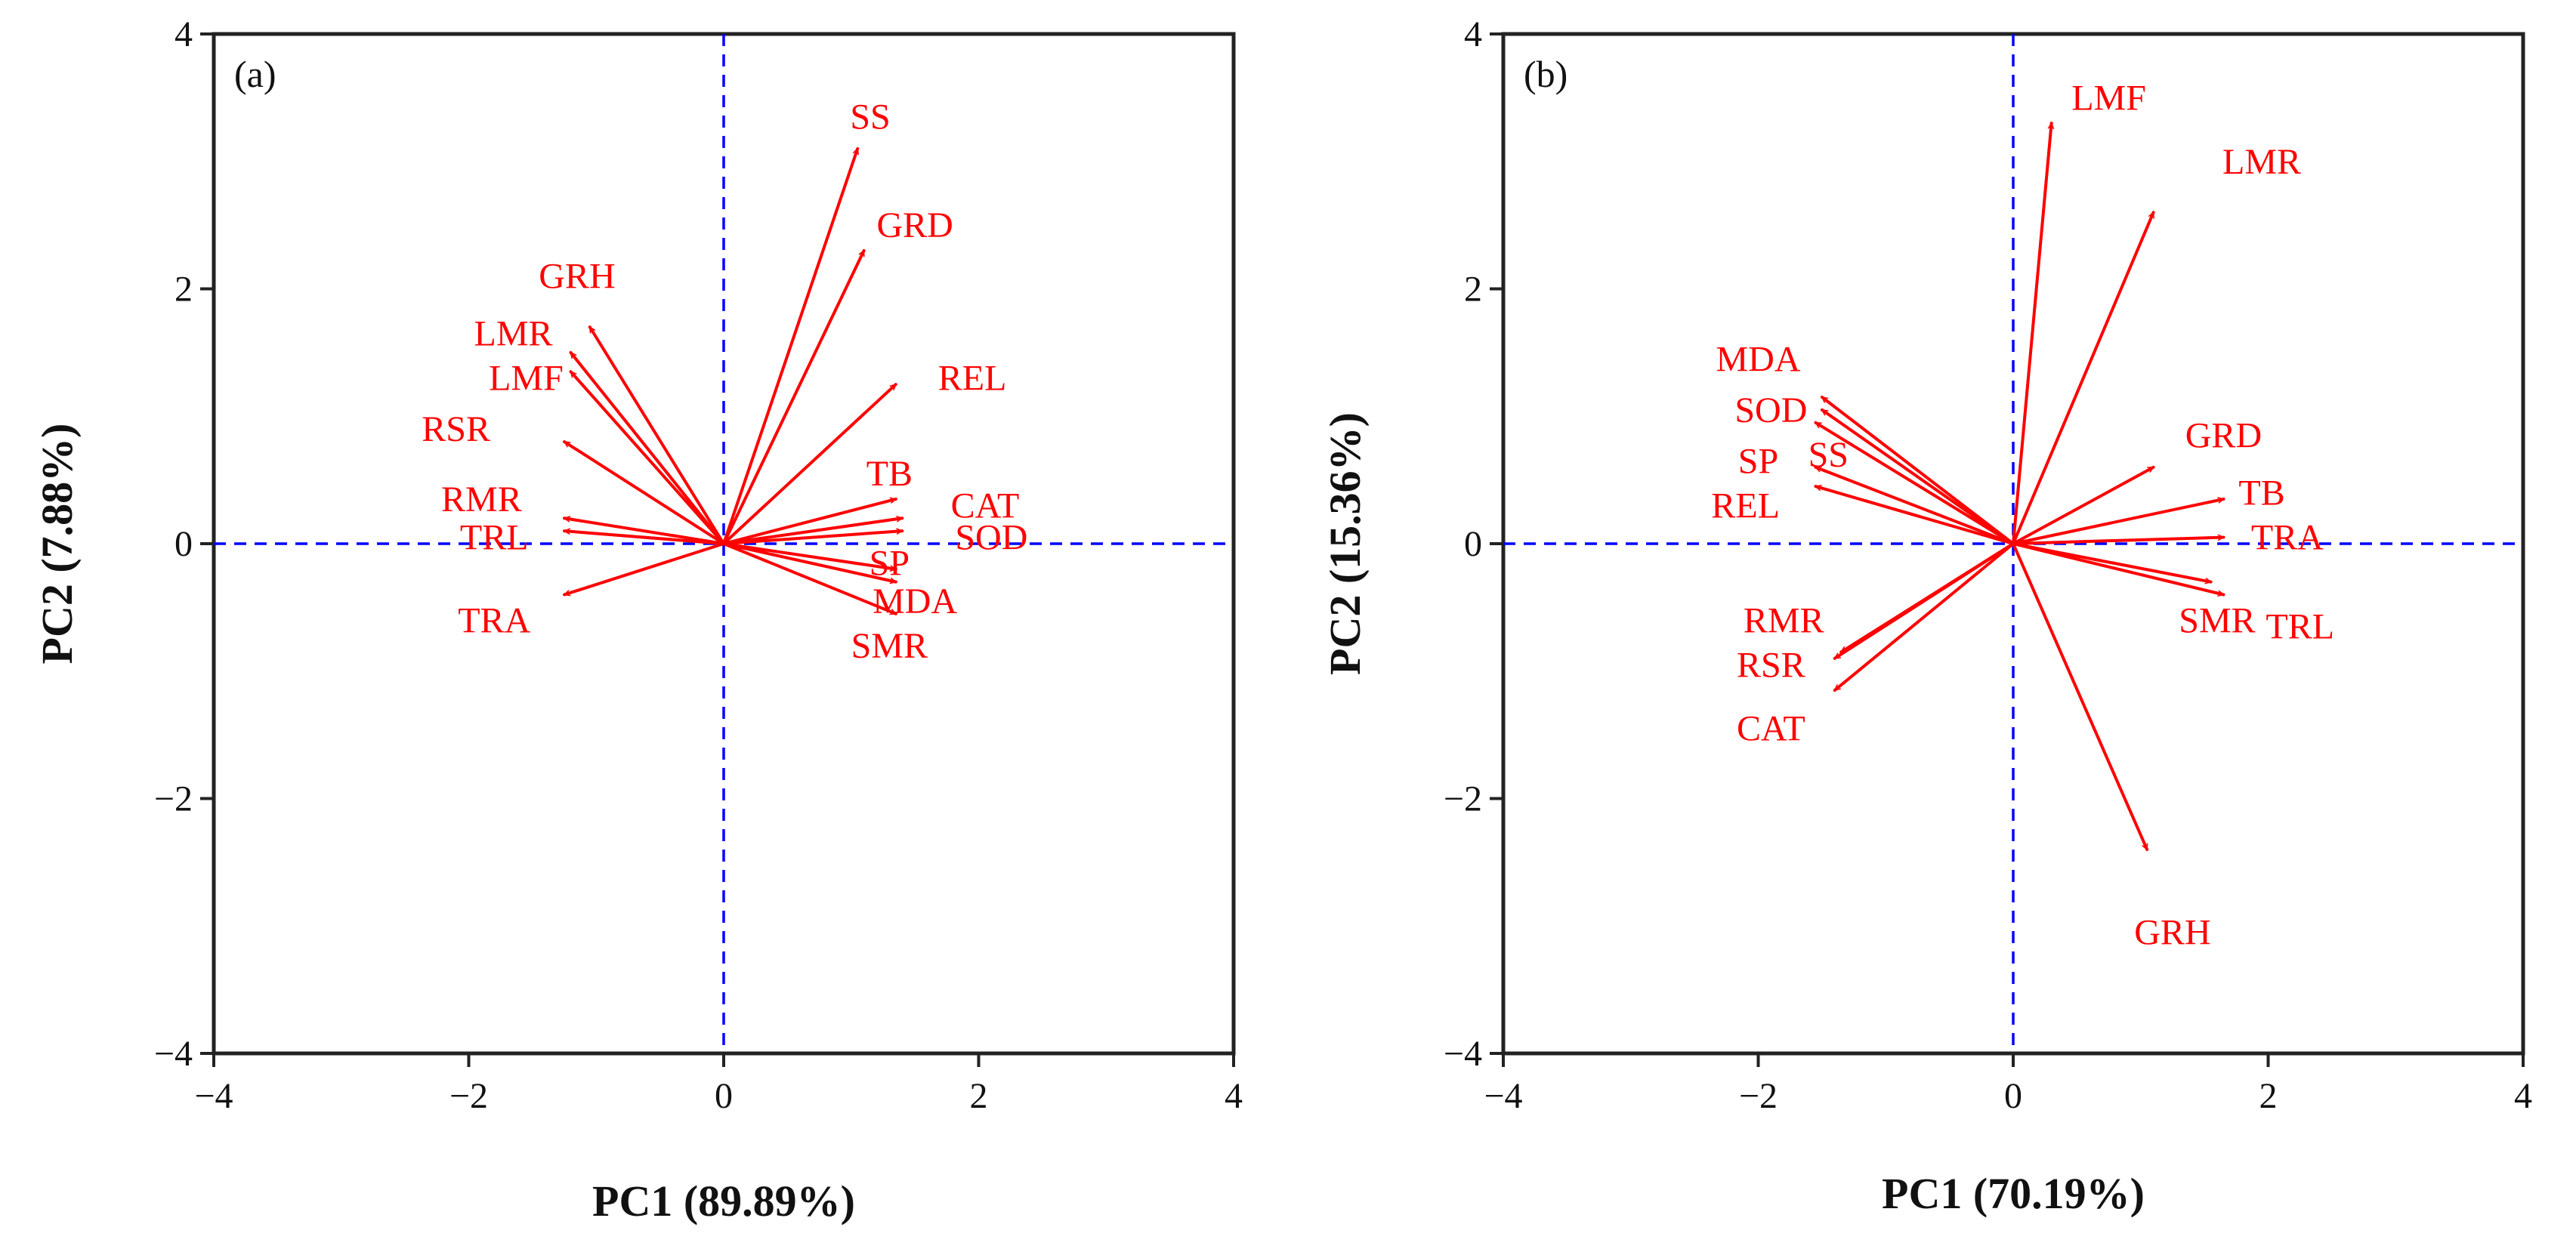 The width and height of the screenshot is (2576, 1252). I want to click on panel-b-label-rmr: RMR, so click(1784, 620).